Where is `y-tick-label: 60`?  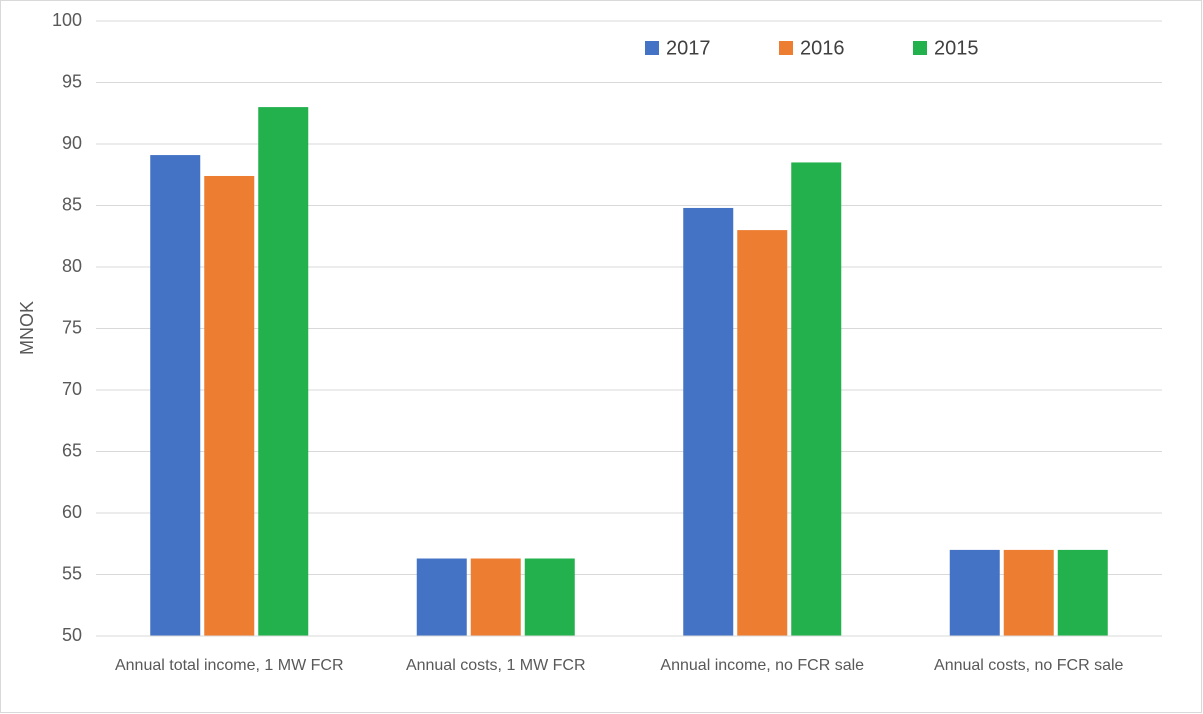 y-tick-label: 60 is located at coordinates (72, 512).